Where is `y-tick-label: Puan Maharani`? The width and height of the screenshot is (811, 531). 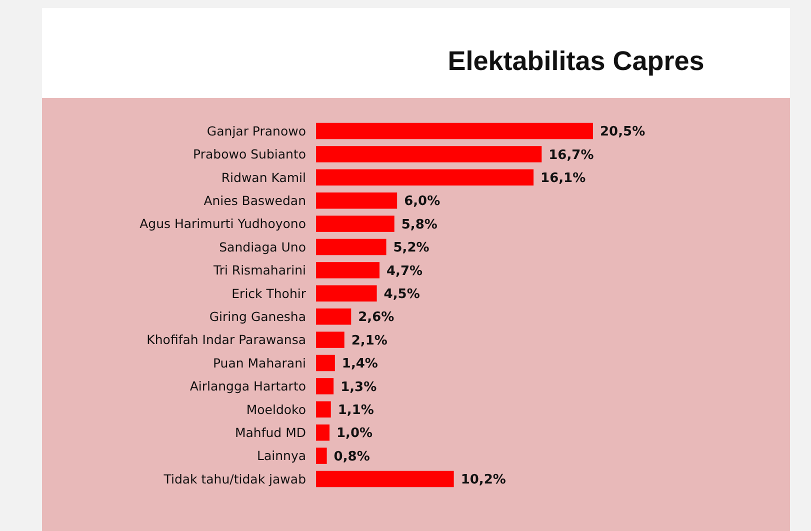
y-tick-label: Puan Maharani is located at coordinates (259, 362).